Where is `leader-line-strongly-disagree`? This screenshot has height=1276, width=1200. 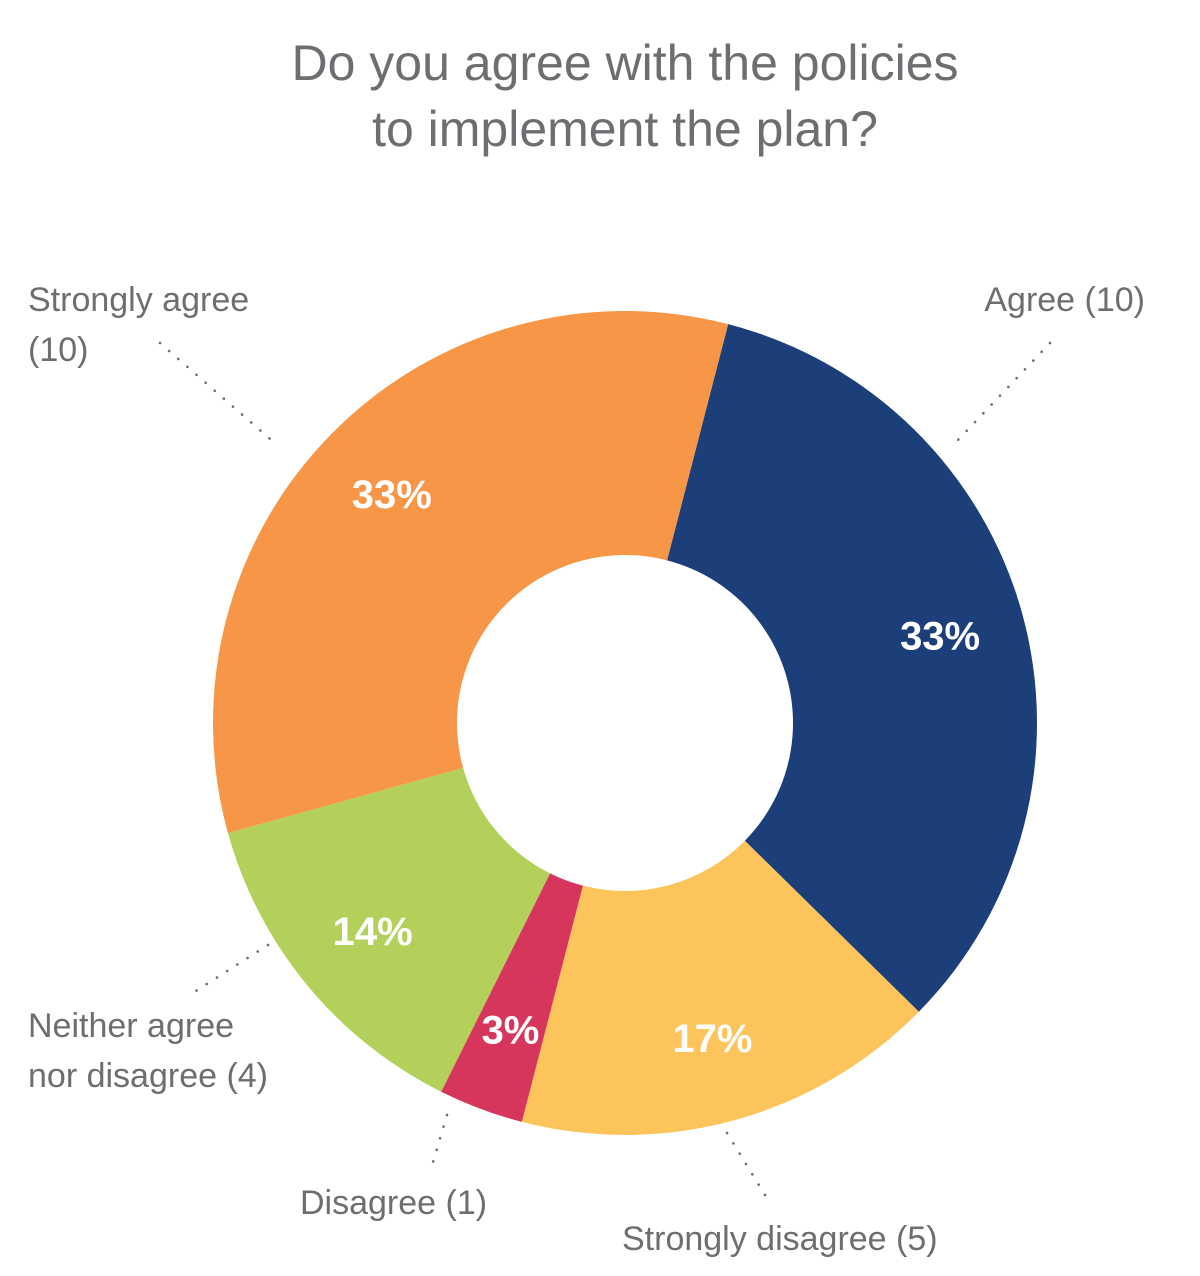 leader-line-strongly-disagree is located at coordinates (746, 1164).